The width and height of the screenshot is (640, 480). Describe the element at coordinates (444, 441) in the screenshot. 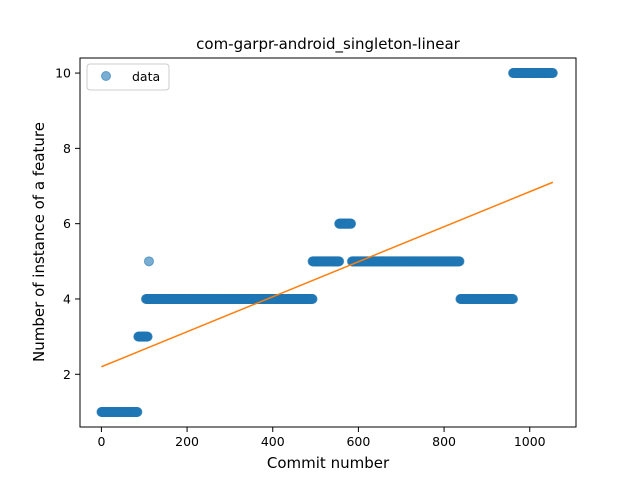

I see `x-tick-label-800: 800` at that location.